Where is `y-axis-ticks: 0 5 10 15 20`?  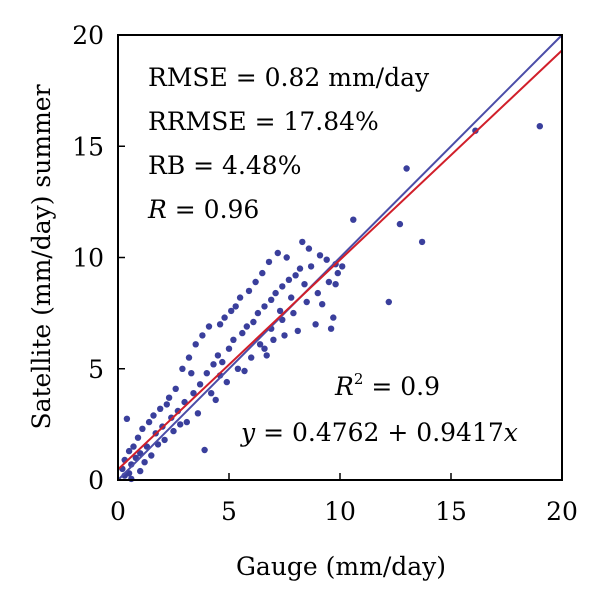
y-axis-ticks: 0 5 10 15 20 is located at coordinates (98, 258).